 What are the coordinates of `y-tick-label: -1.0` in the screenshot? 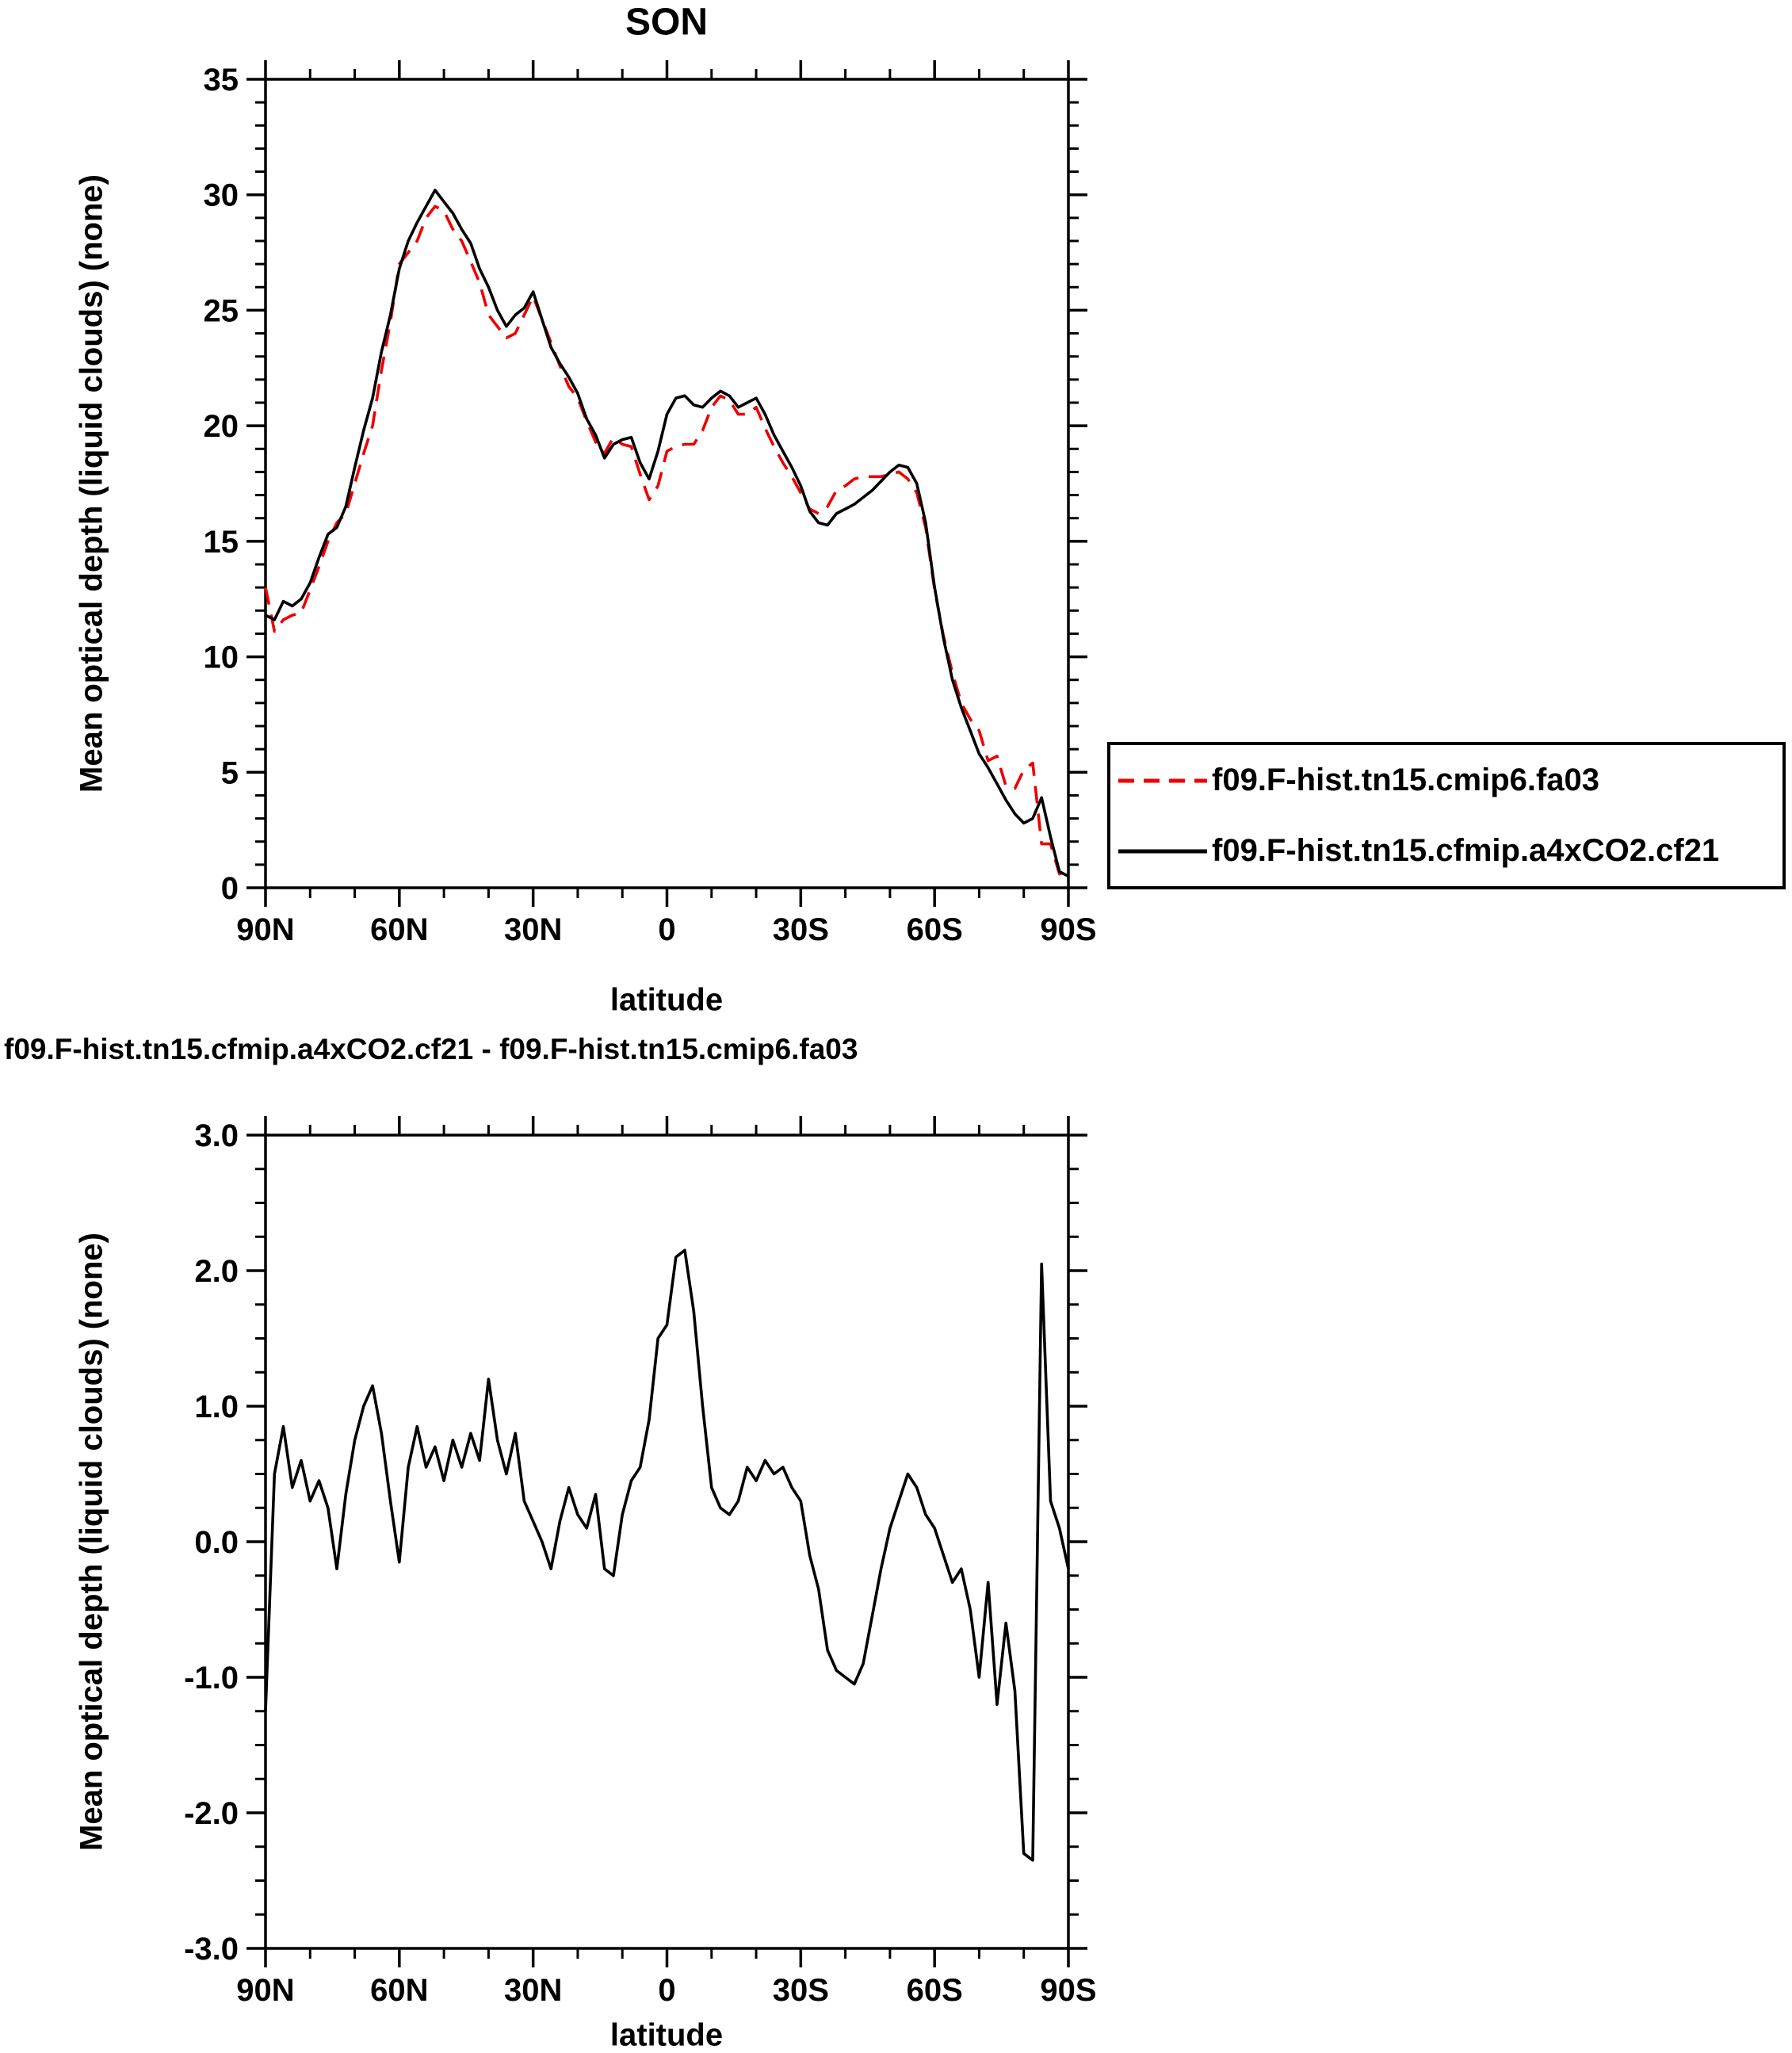 It's located at (211, 1678).